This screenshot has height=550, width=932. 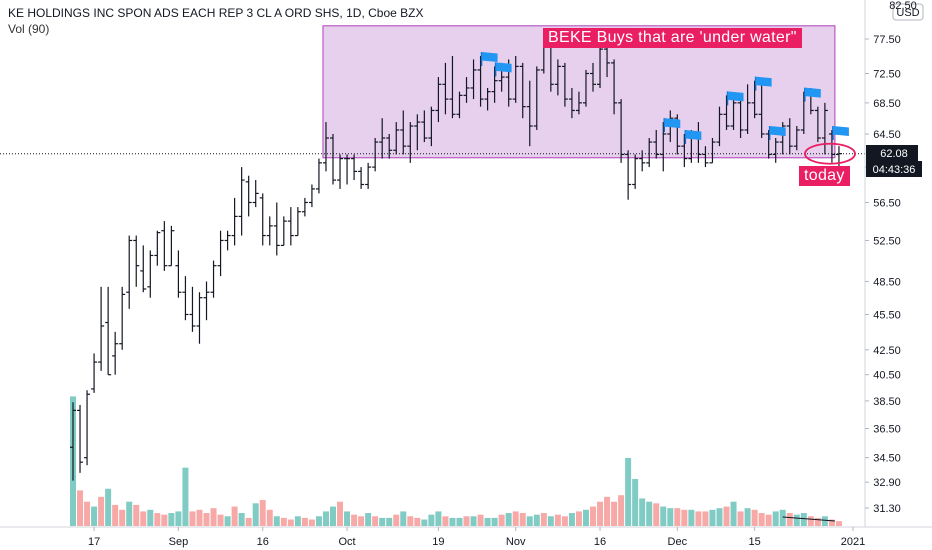 I want to click on price-tick-label: 48.50, so click(x=887, y=282).